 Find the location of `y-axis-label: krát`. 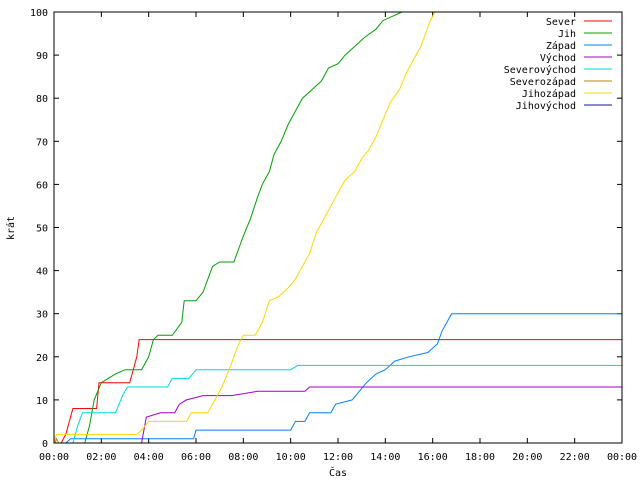

y-axis-label: krát is located at coordinates (11, 228).